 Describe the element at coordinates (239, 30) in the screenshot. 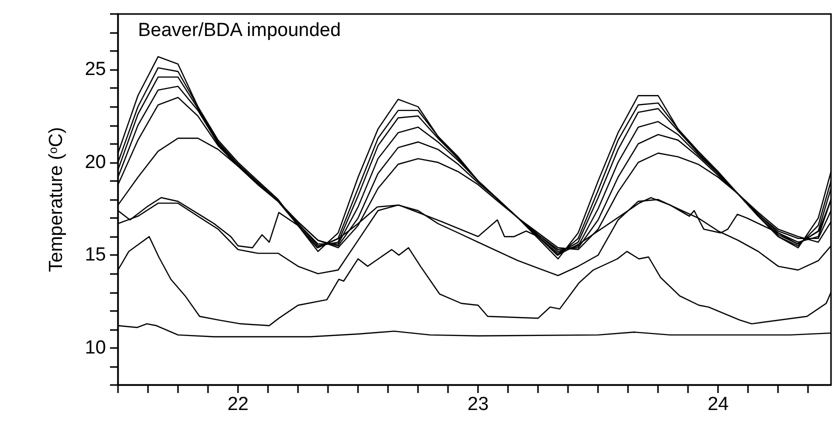

I see `chart-title: Beaver/BDA impounded` at that location.